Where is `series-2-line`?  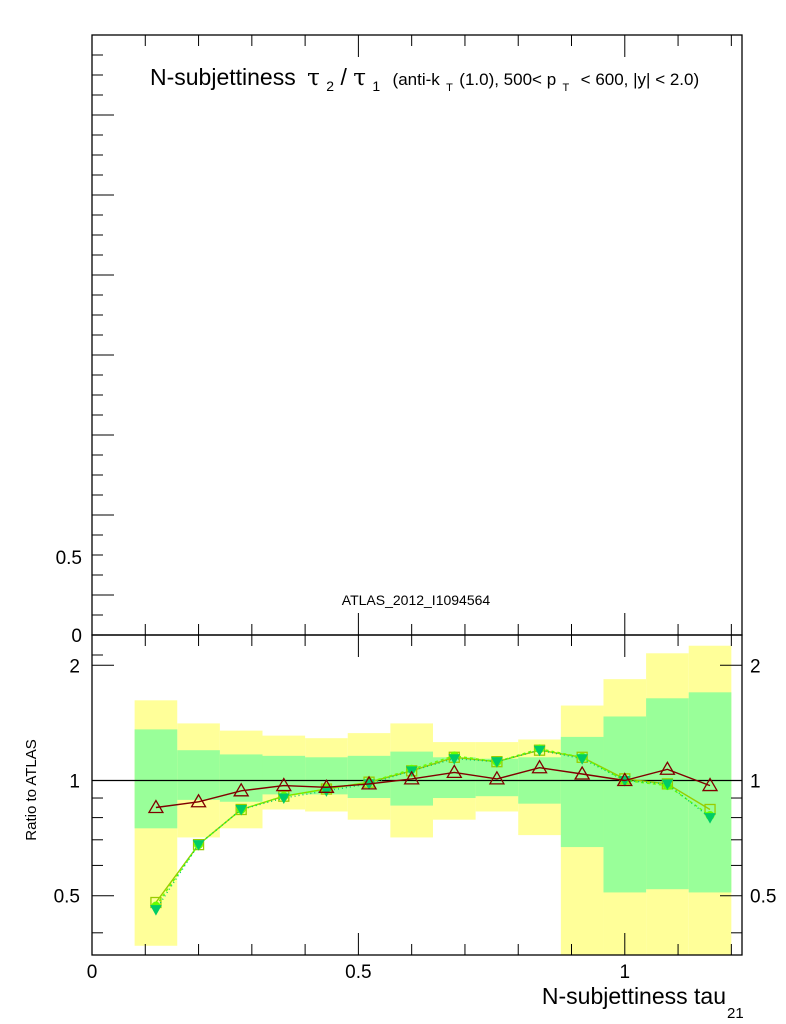
series-2-line is located at coordinates (433, 829).